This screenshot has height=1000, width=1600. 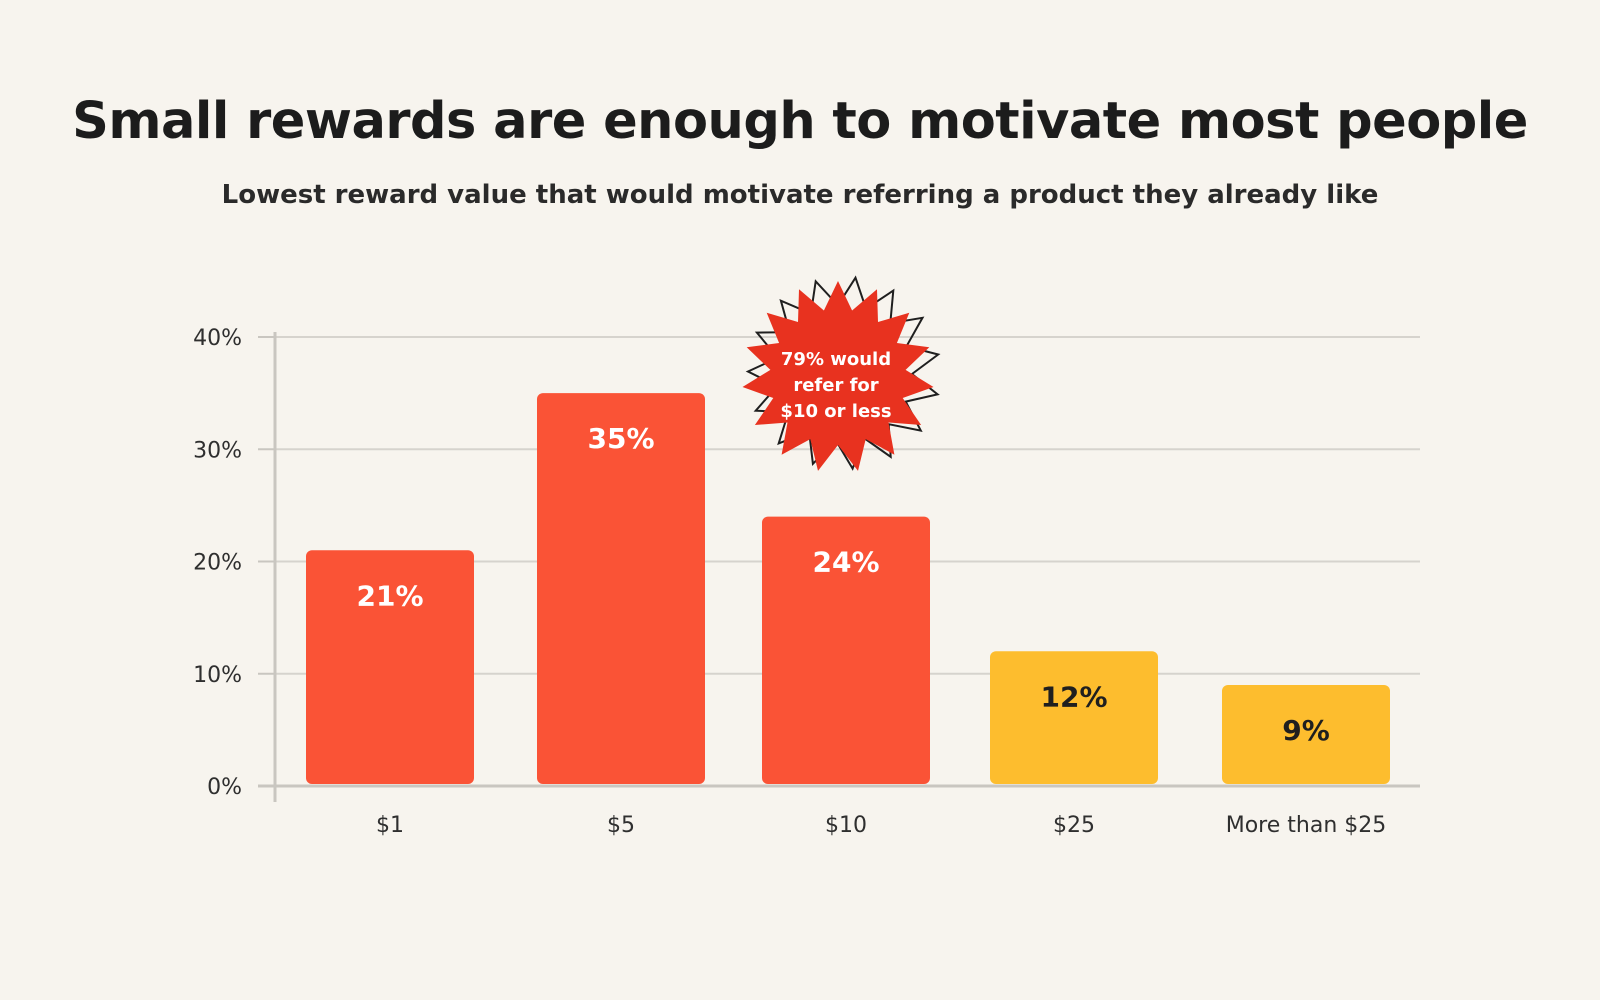 What do you see at coordinates (621, 825) in the screenshot?
I see `x-category-label: $5` at bounding box center [621, 825].